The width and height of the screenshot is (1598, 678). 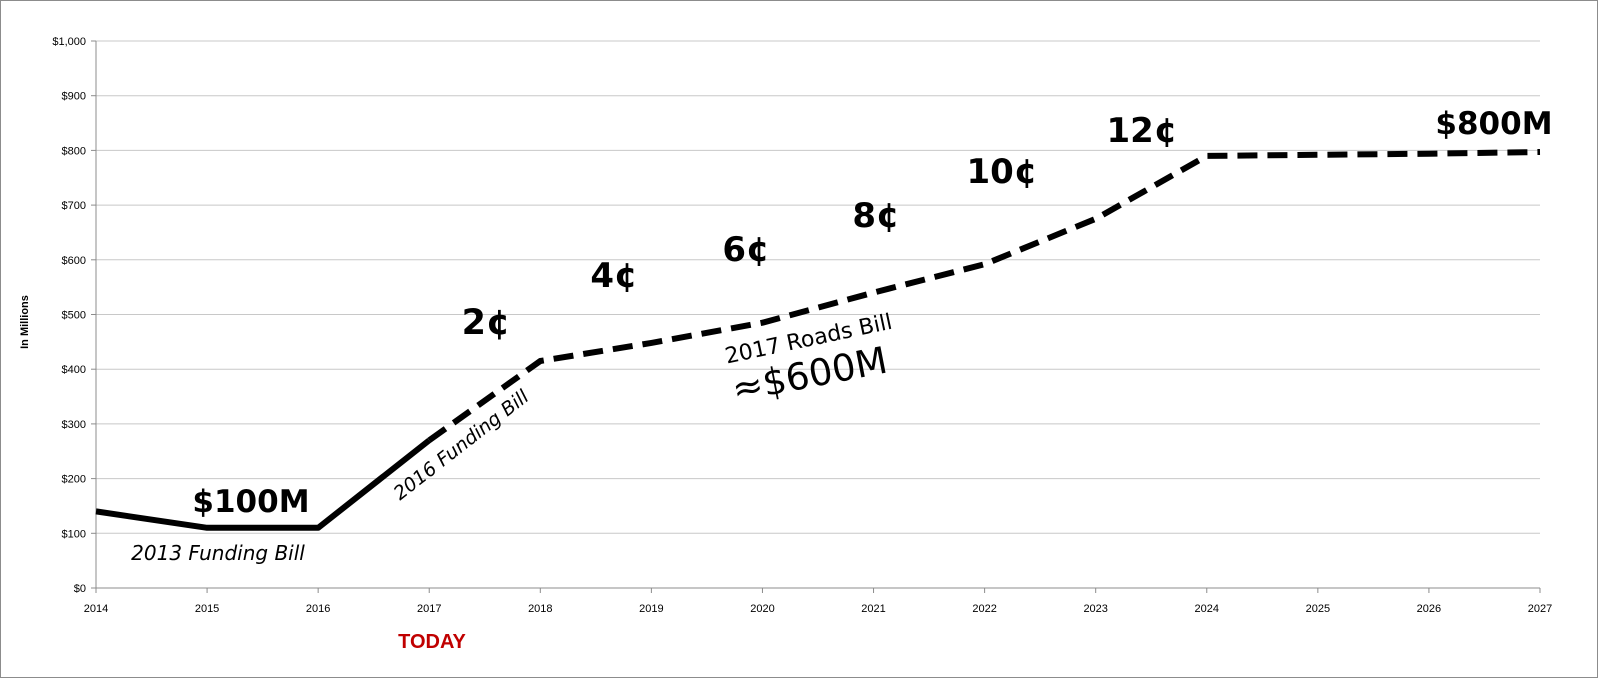 I want to click on y-tick-label: $500, so click(x=74, y=316).